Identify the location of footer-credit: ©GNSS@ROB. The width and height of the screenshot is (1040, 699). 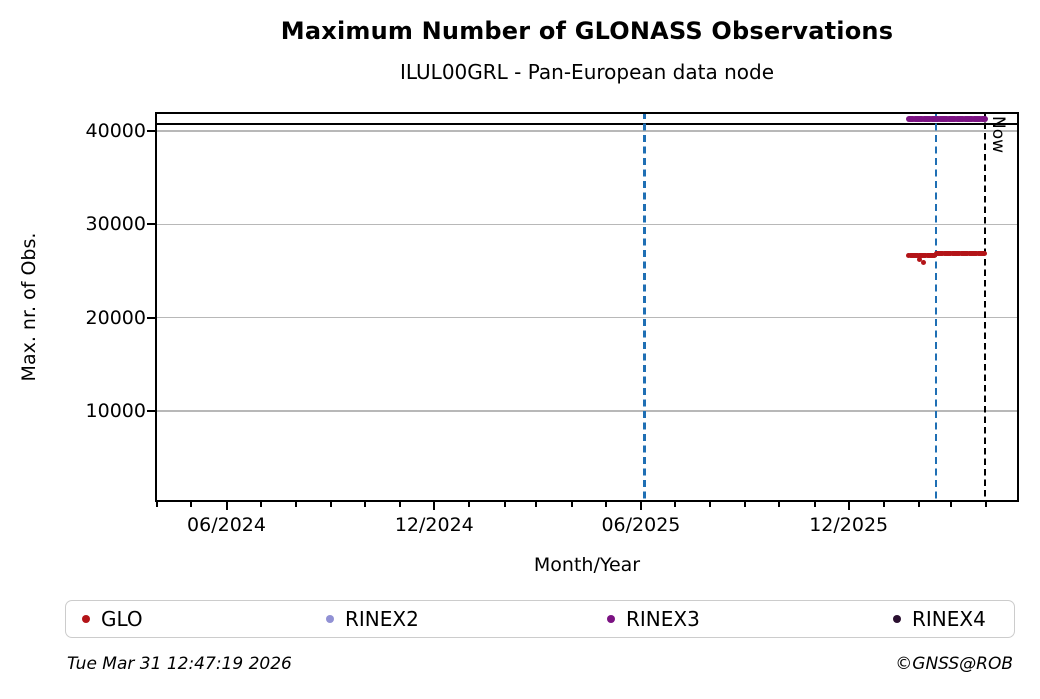
(954, 664).